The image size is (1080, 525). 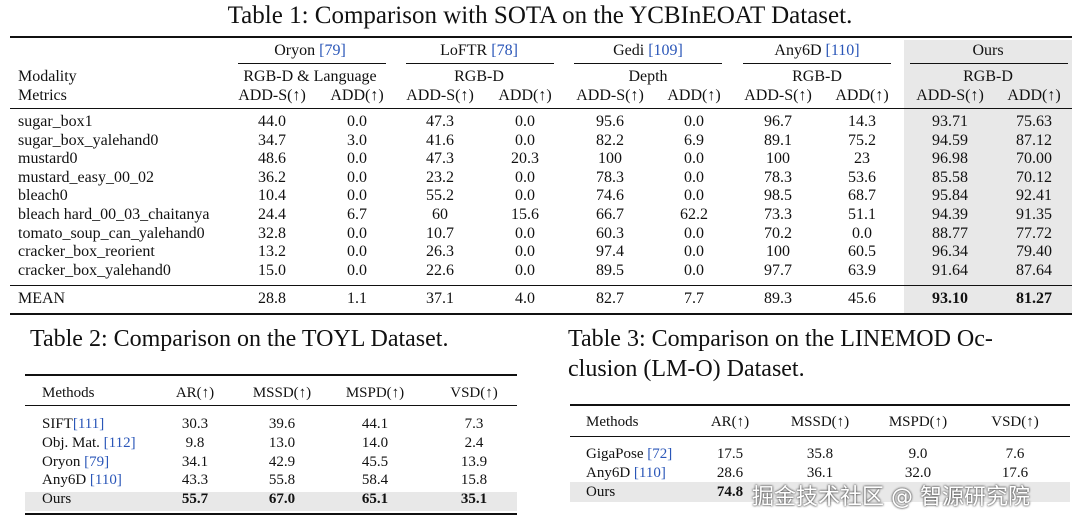 What do you see at coordinates (862, 121) in the screenshot?
I see `table1-cell: 14.3` at bounding box center [862, 121].